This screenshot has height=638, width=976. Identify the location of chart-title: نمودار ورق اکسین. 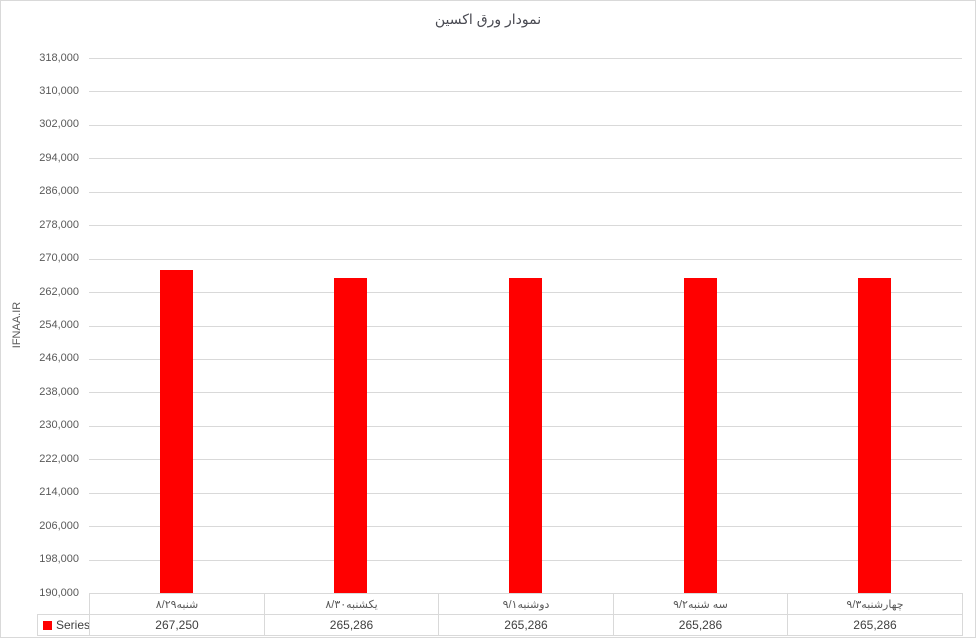
(488, 19).